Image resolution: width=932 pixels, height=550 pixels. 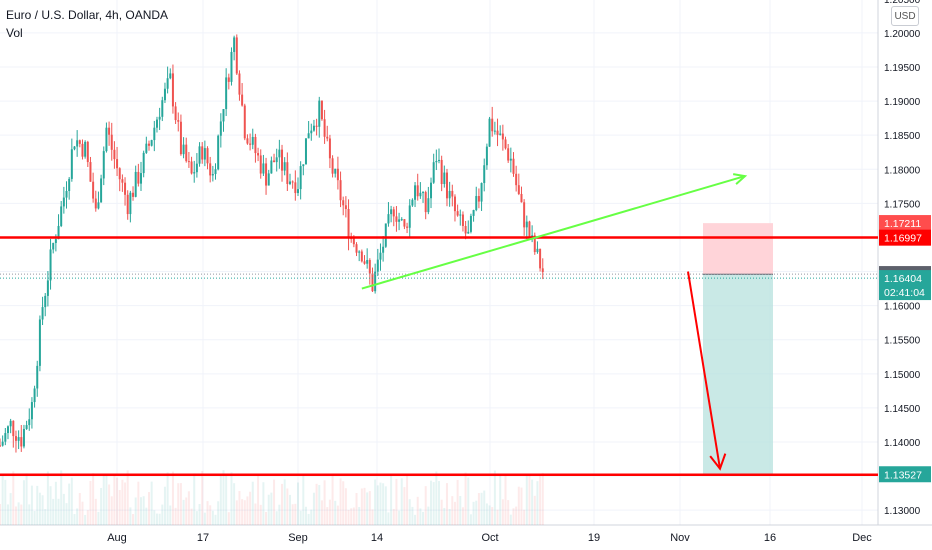 What do you see at coordinates (902, 409) in the screenshot?
I see `y-tick-label: 1.14500` at bounding box center [902, 409].